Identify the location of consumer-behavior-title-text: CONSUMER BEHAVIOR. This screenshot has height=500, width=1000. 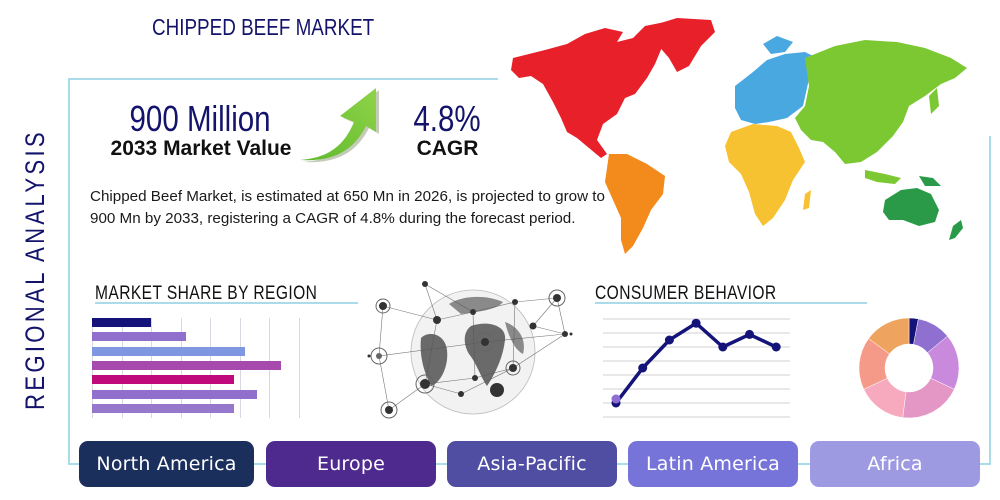
(686, 293).